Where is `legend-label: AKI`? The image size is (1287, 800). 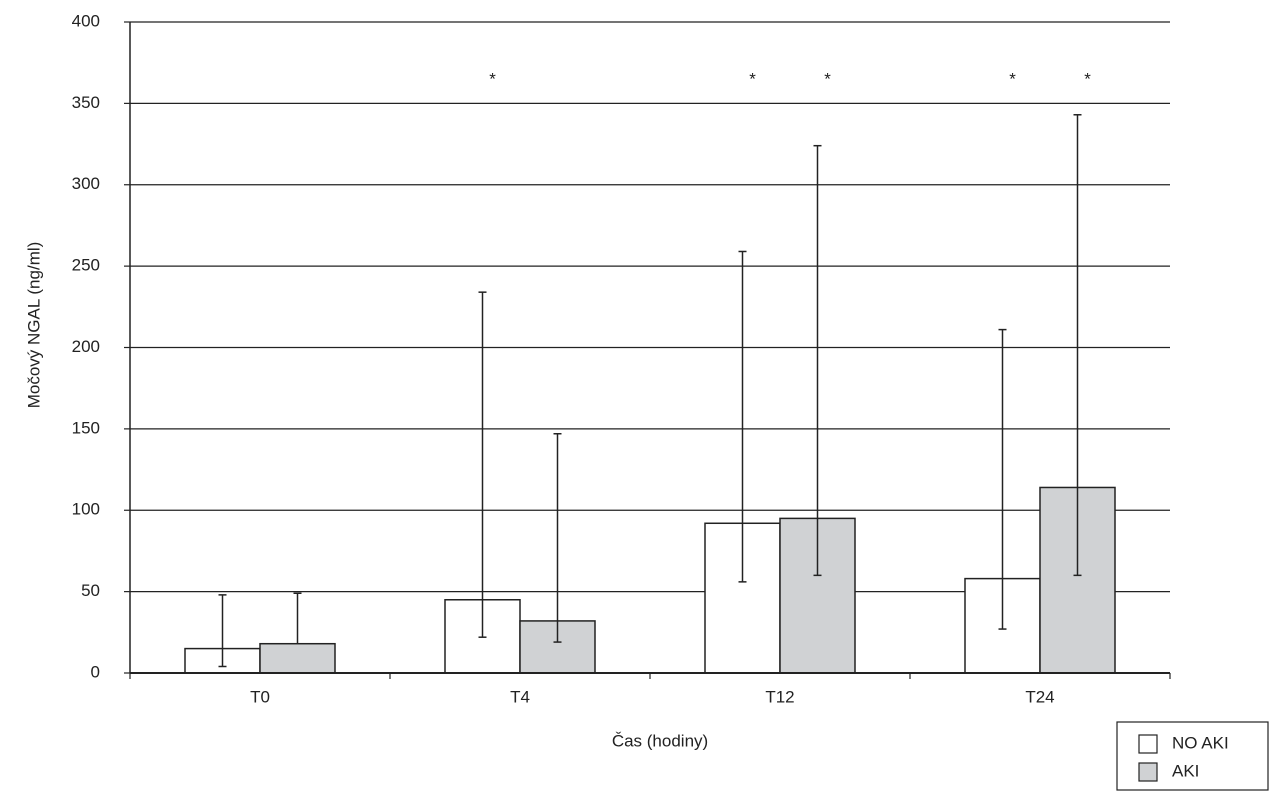
legend-label: AKI is located at coordinates (1185, 770).